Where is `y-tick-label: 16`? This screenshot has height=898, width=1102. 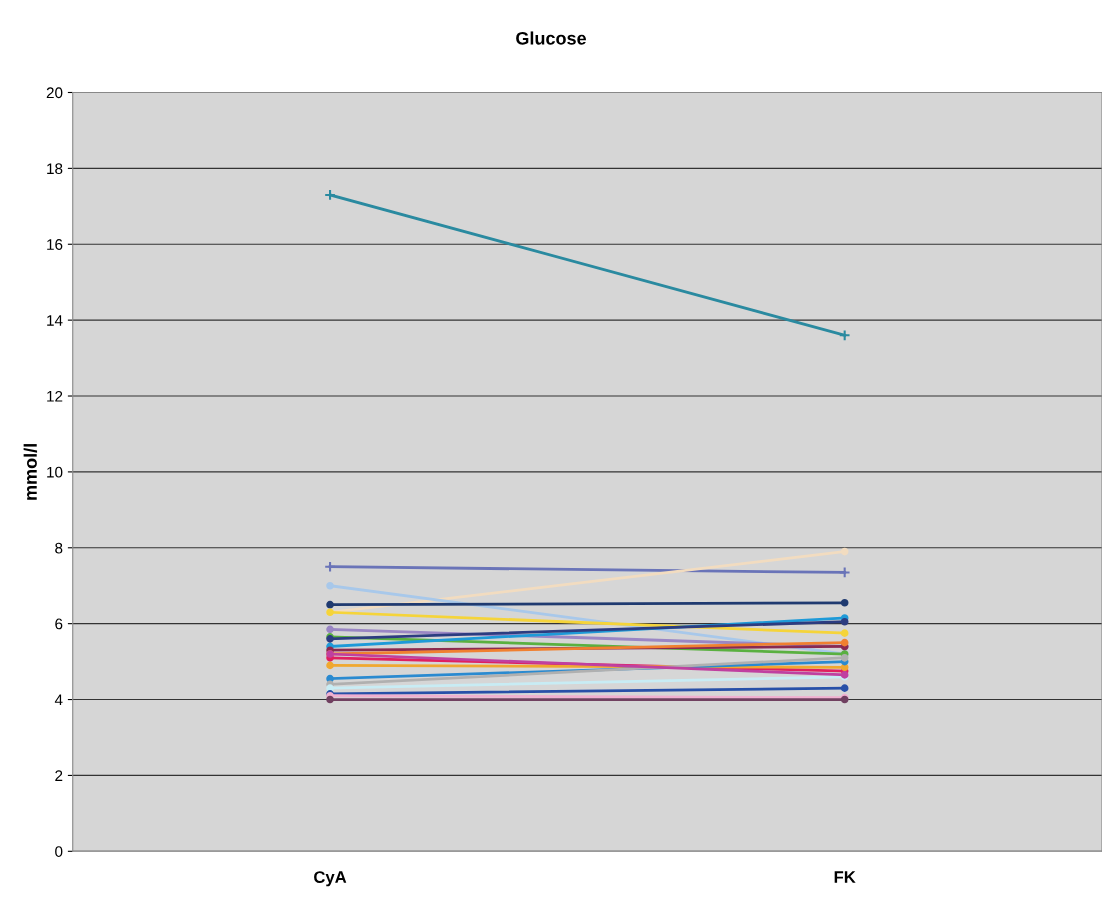
y-tick-label: 16 is located at coordinates (55, 244).